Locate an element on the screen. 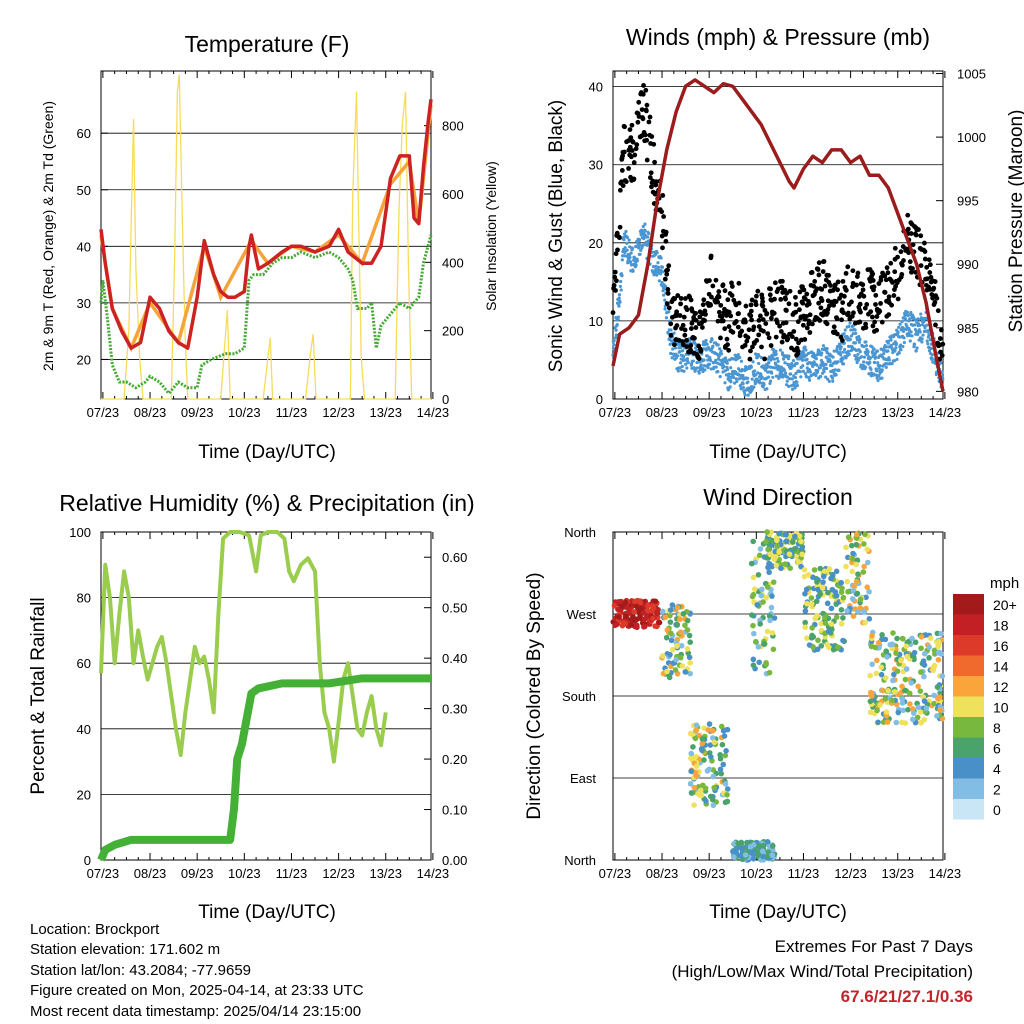 The width and height of the screenshot is (1024, 1024). info-latlon: Station lat/lon: 43.2084; -77.9659 is located at coordinates (141, 970).